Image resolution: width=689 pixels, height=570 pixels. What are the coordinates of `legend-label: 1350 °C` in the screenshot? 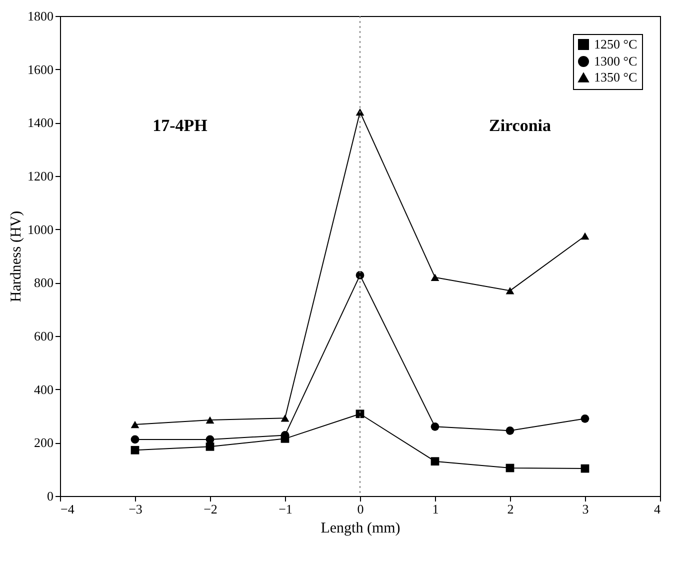 It's located at (616, 77).